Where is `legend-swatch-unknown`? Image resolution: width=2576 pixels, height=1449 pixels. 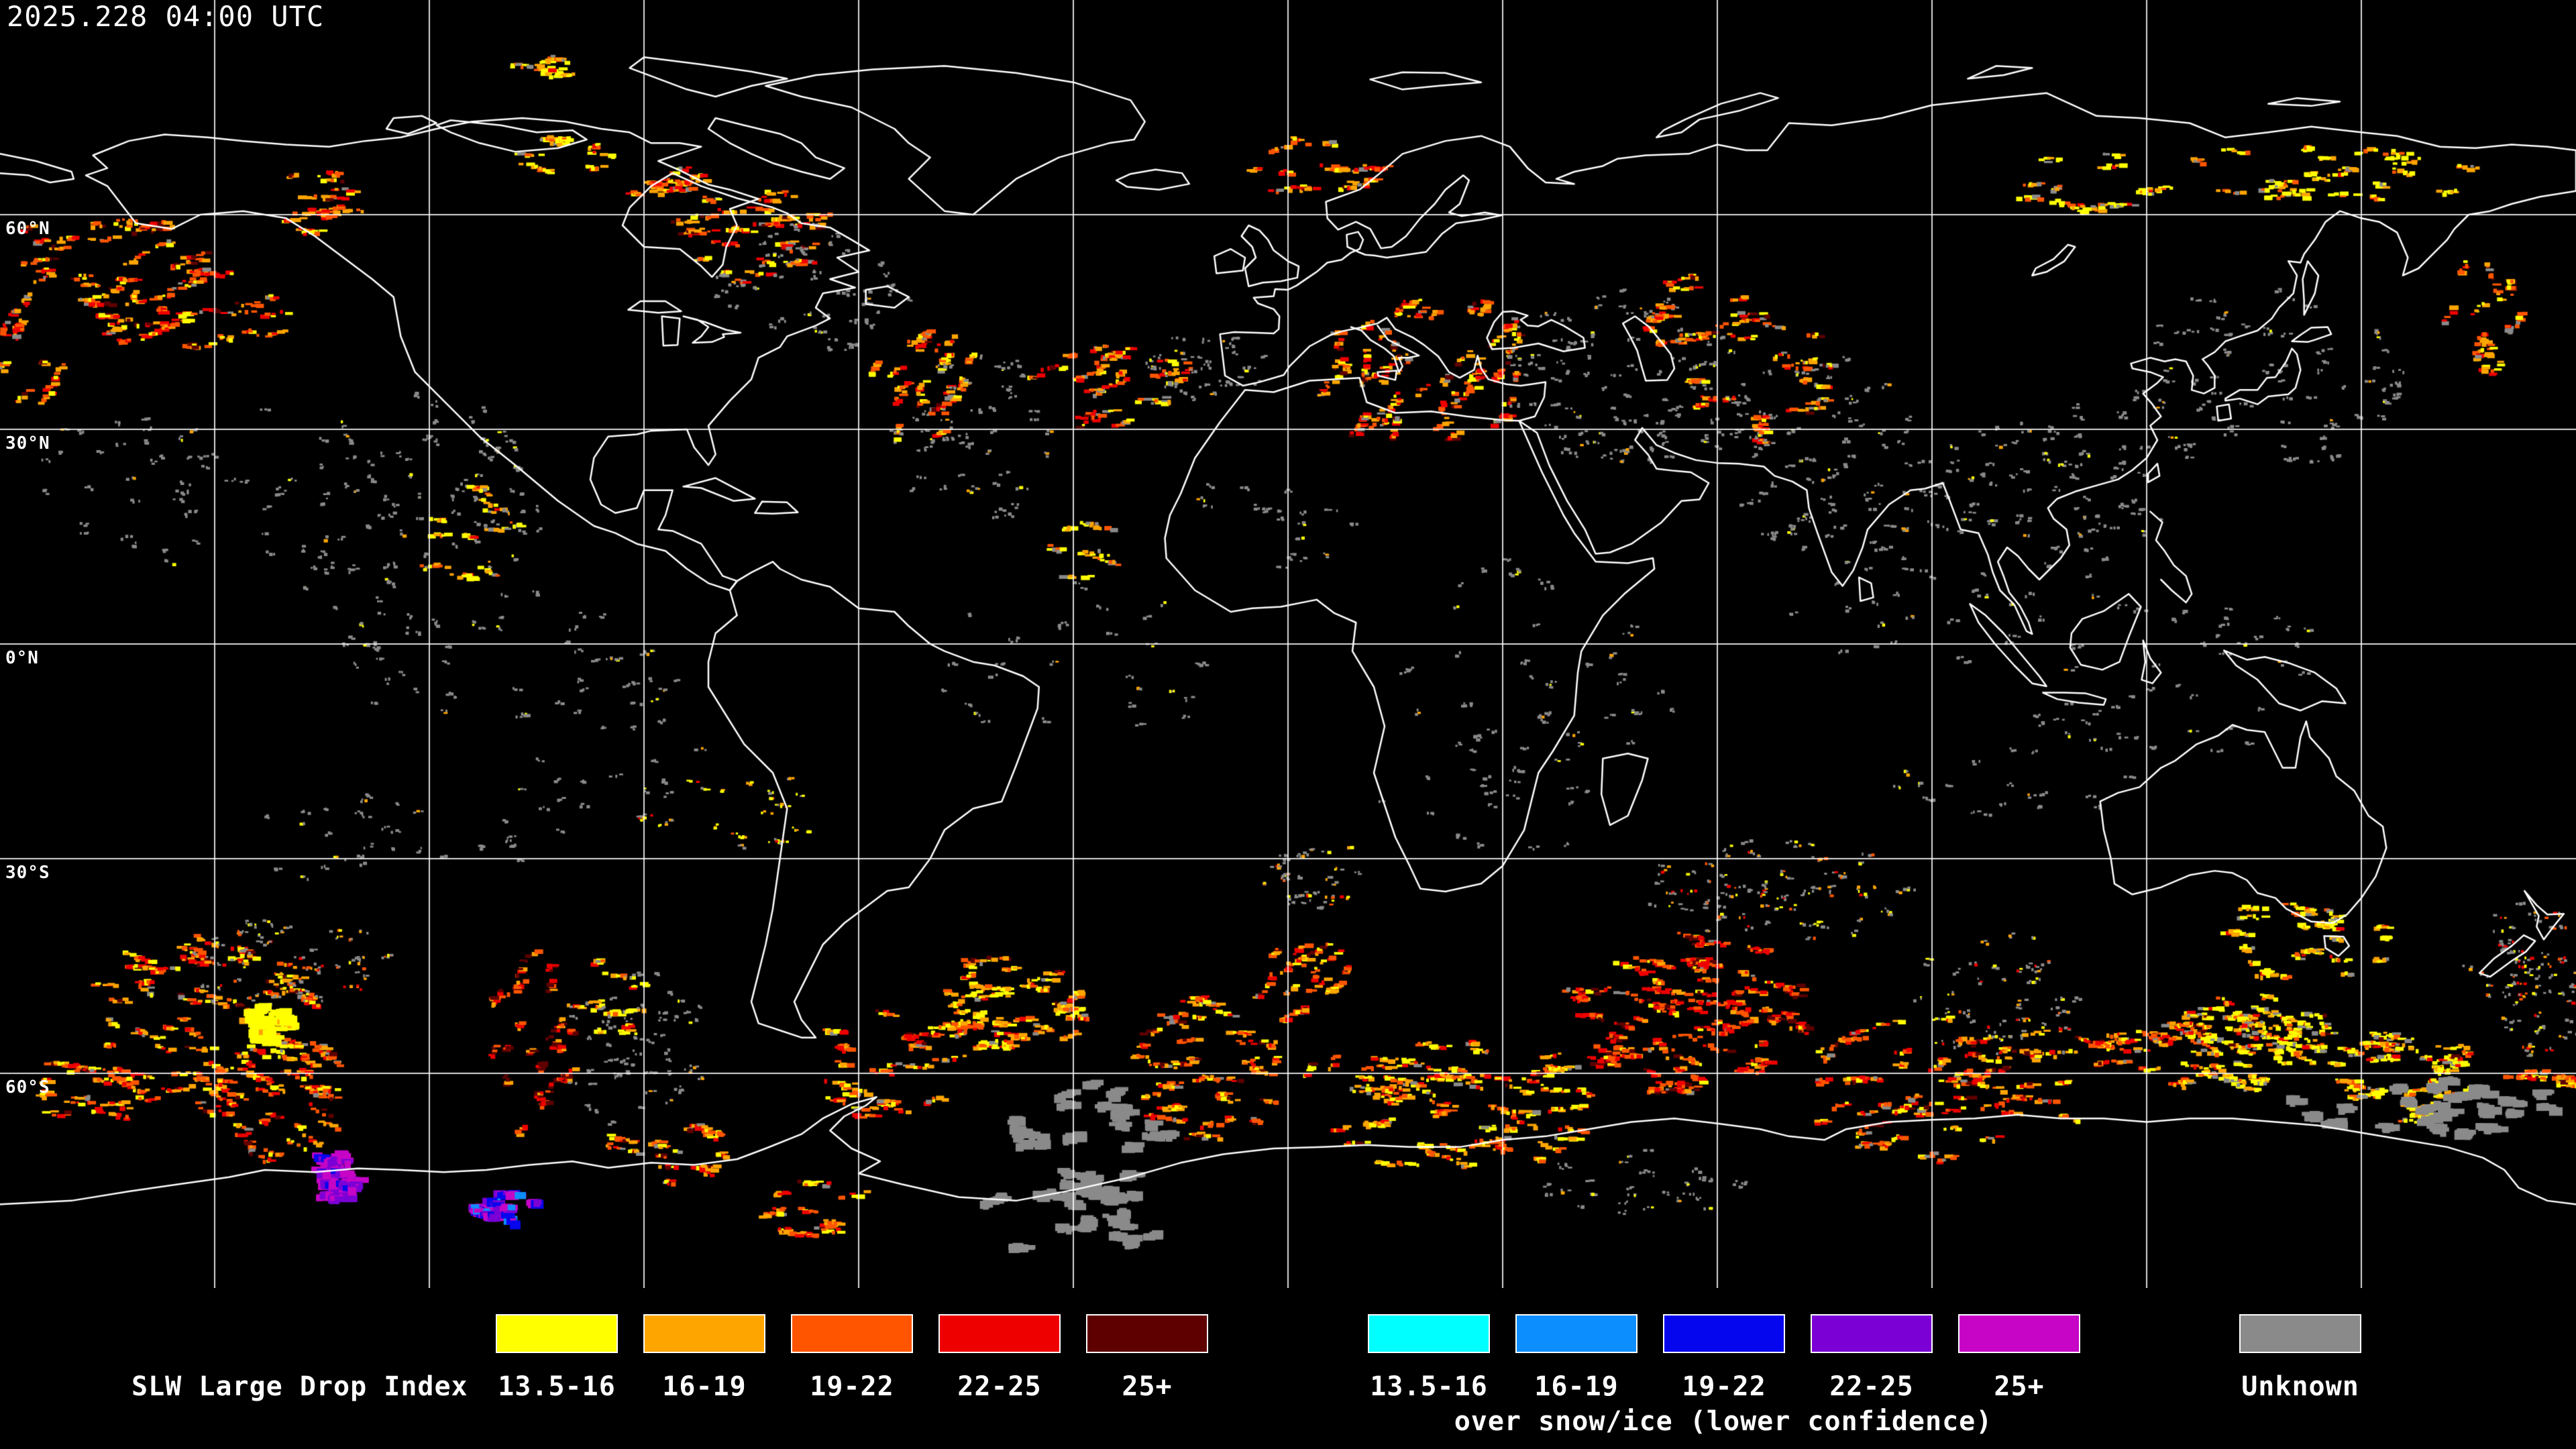
legend-swatch-unknown is located at coordinates (2300, 1333).